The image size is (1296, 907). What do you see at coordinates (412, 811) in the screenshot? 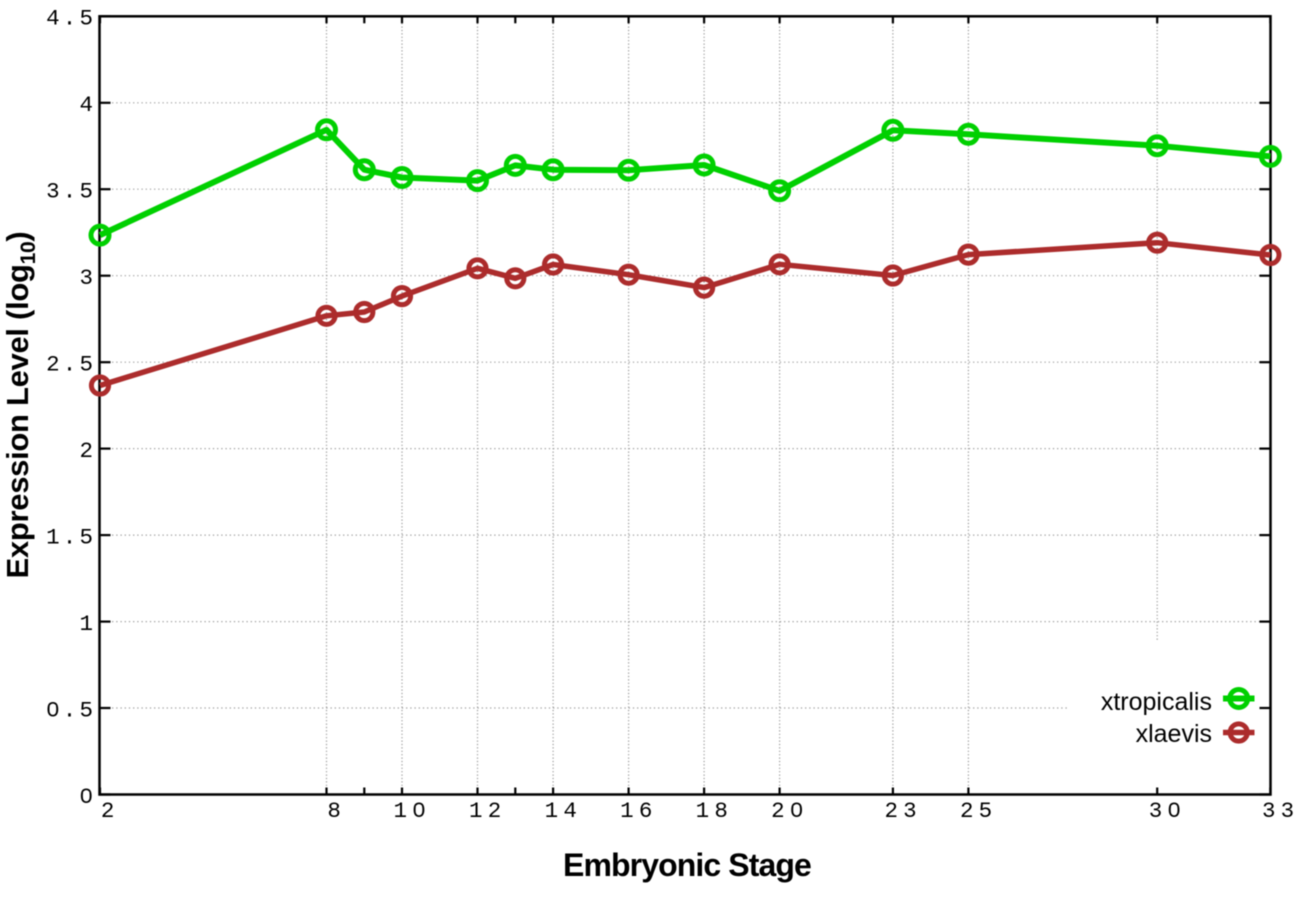
I see `svg-text: 10` at bounding box center [412, 811].